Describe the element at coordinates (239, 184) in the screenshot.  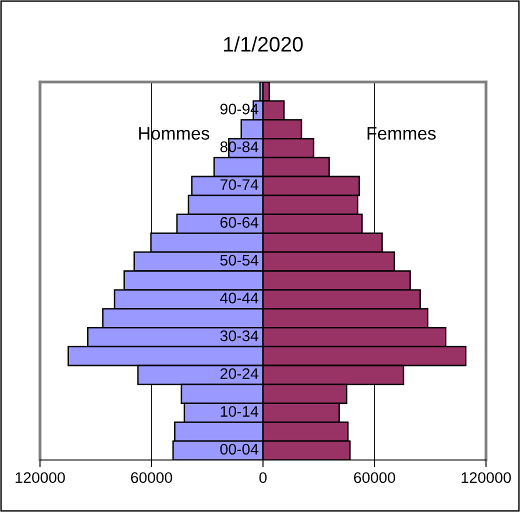
I see `y-tick-label: 70-74` at that location.